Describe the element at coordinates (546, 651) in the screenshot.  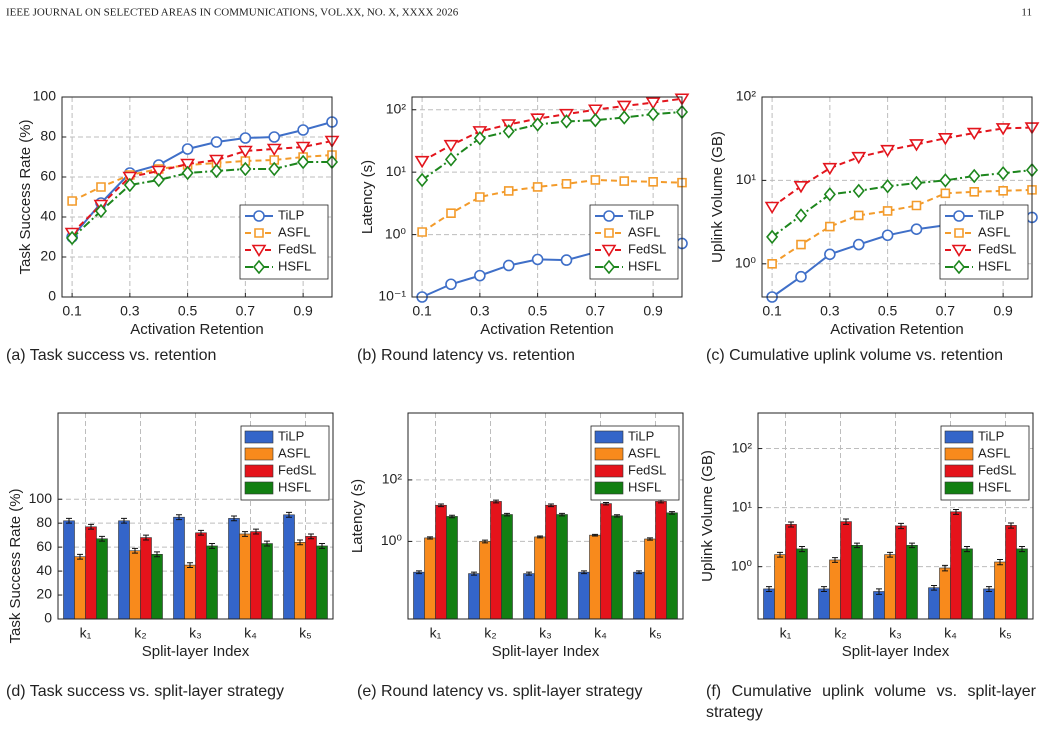
I see `x-axis-label: Split-layer Index` at that location.